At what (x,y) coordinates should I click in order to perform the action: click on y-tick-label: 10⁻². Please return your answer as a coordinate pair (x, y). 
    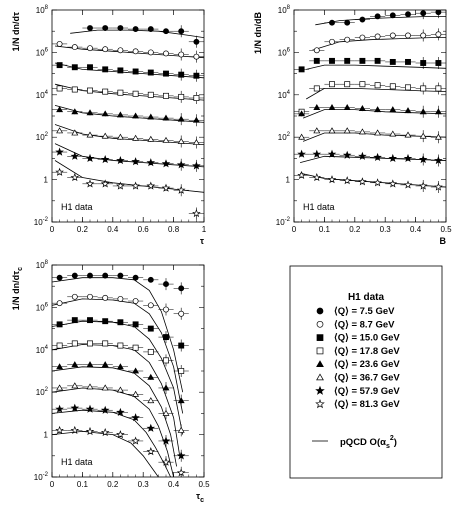
    Looking at the image, I should click on (41, 477).